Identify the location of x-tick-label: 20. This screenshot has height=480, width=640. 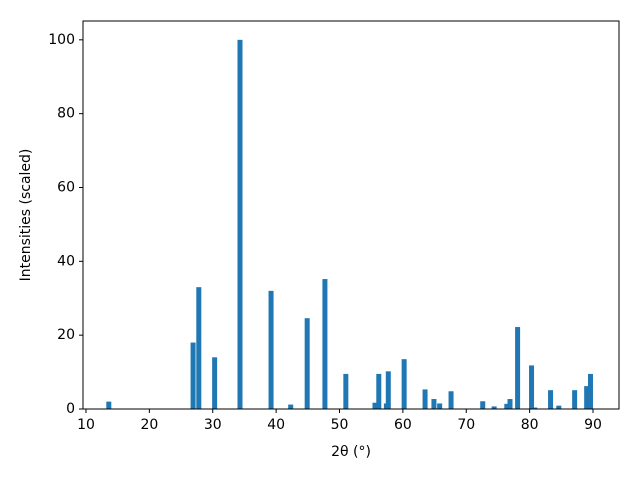
(149, 425).